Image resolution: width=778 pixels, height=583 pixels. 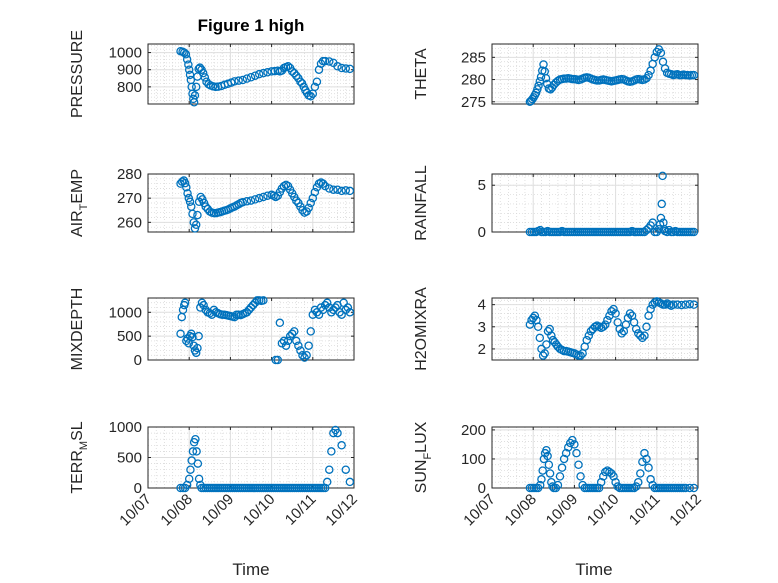 What do you see at coordinates (77, 74) in the screenshot?
I see `y-axis-label: PRESSURE` at bounding box center [77, 74].